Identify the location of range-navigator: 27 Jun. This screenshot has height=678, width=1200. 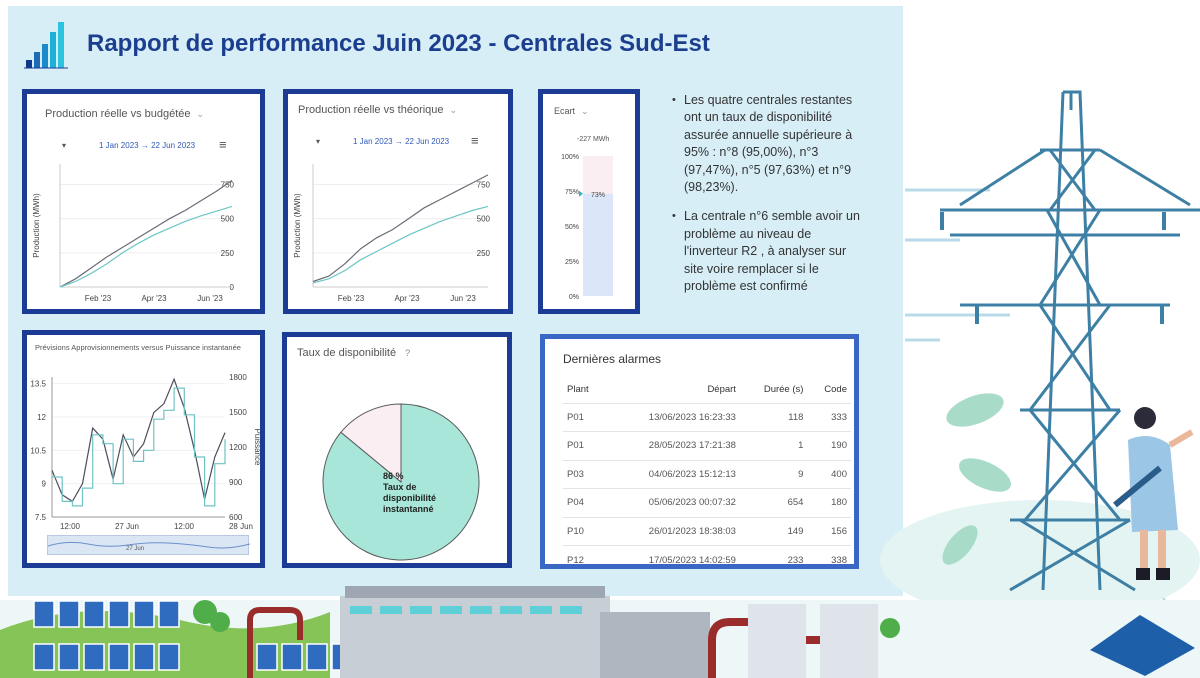
(148, 545).